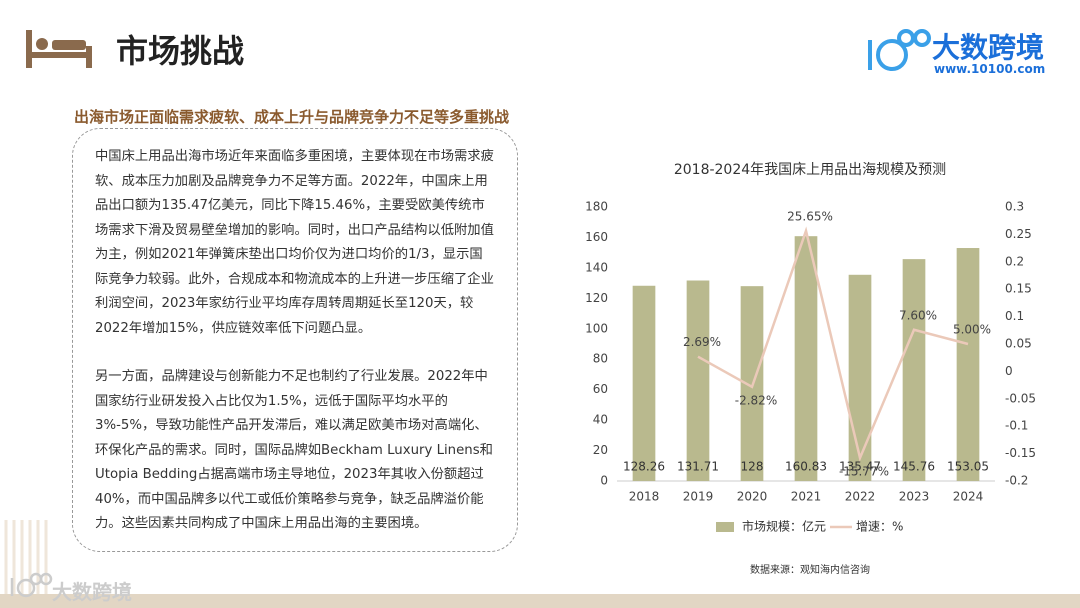  Describe the element at coordinates (1018, 234) in the screenshot. I see `y2-tick-label: 0.25` at that location.